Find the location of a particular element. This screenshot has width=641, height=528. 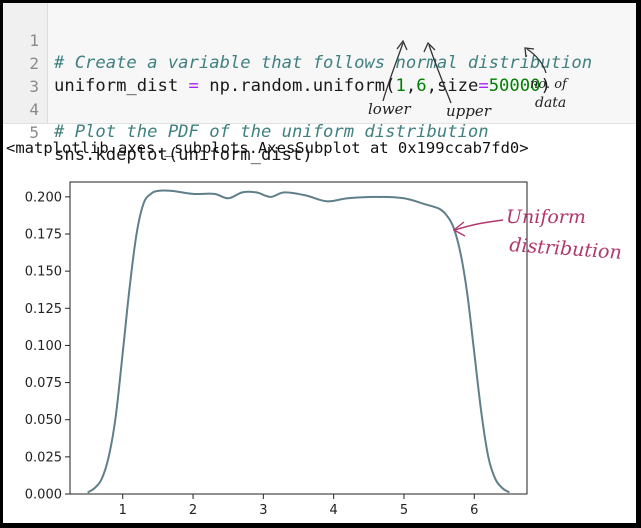

size-annotation-line2: data is located at coordinates (551, 103).